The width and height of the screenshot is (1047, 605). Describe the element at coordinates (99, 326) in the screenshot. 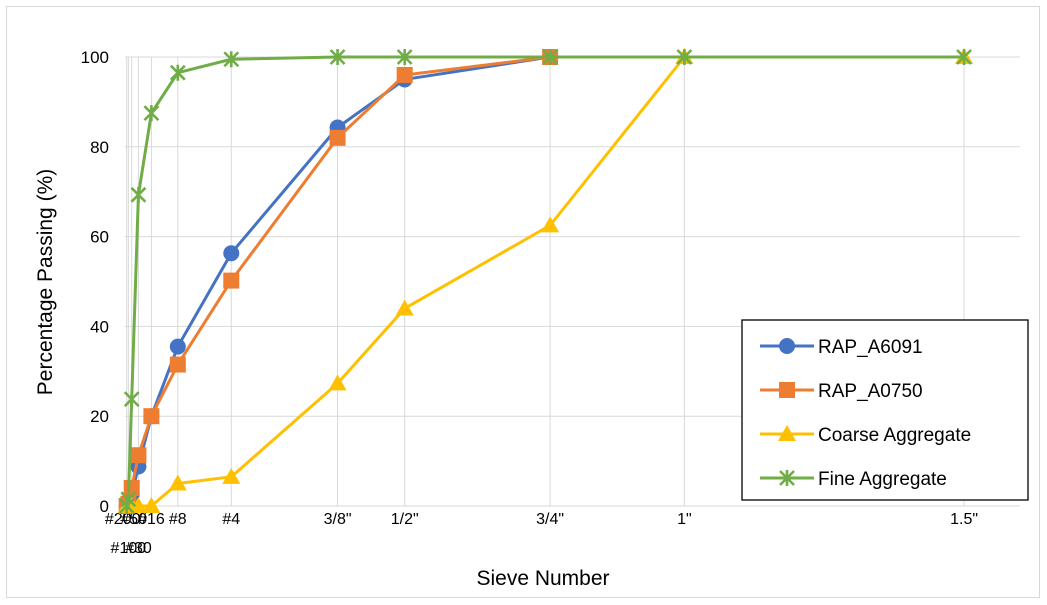

I see `y-tick-label: 40` at that location.